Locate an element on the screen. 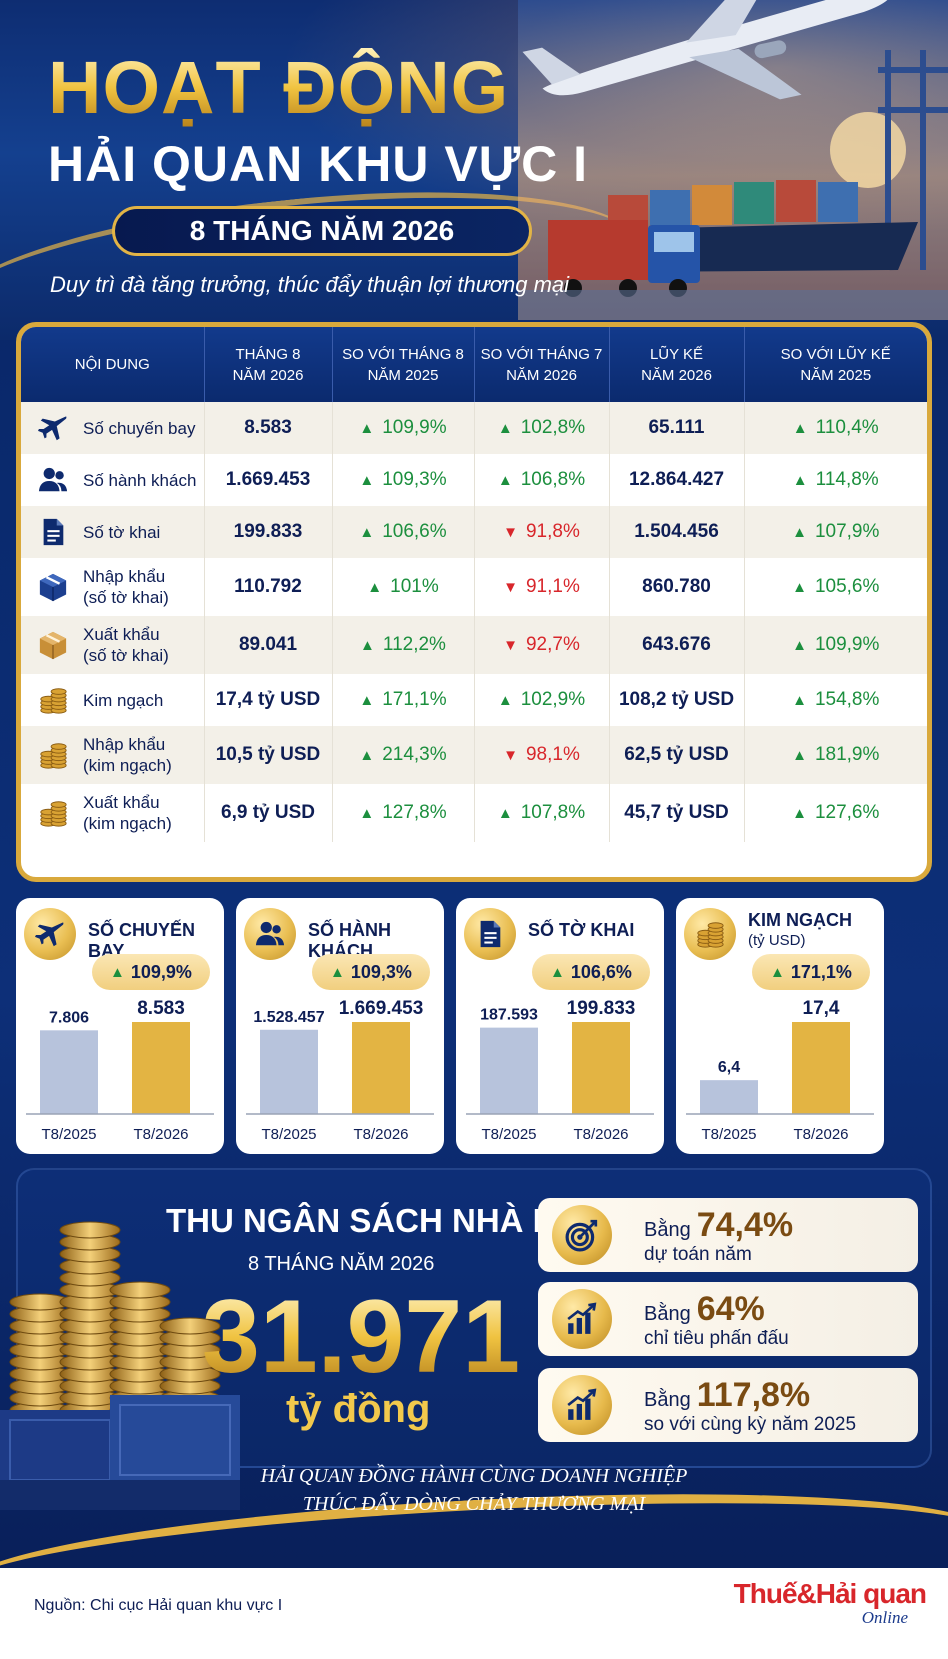 The width and height of the screenshot is (948, 1659). row-label: Số chuyến bay is located at coordinates (139, 428).